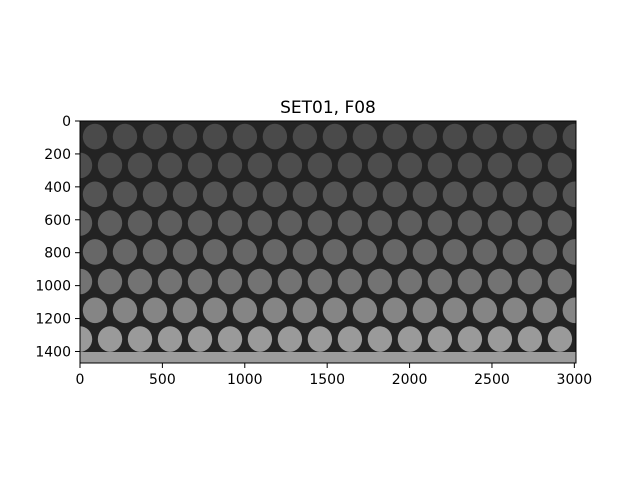 The image size is (640, 480). What do you see at coordinates (575, 380) in the screenshot?
I see `x-tick-label: 3000` at bounding box center [575, 380].